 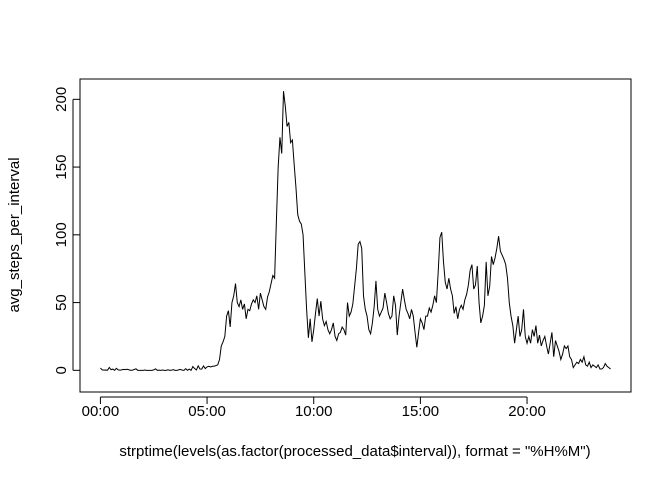 What do you see at coordinates (421, 411) in the screenshot?
I see `x-tick-label: 15:00` at bounding box center [421, 411].